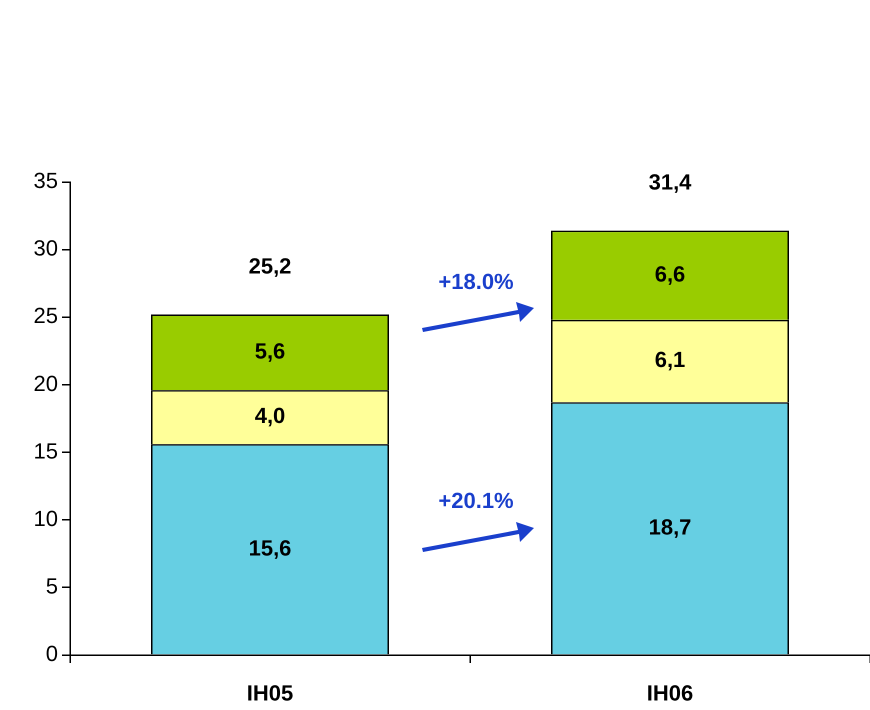 This screenshot has height=710, width=870. Describe the element at coordinates (476, 501) in the screenshot. I see `annotation: +20.1%` at that location.